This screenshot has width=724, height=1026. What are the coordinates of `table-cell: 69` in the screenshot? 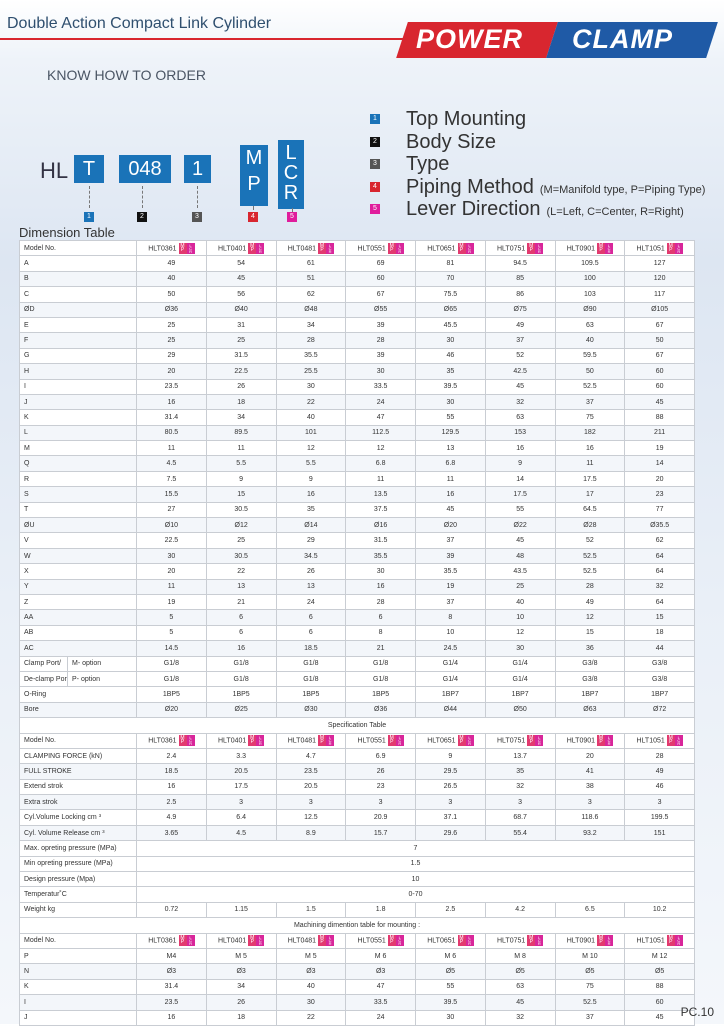 It's located at (380, 263).